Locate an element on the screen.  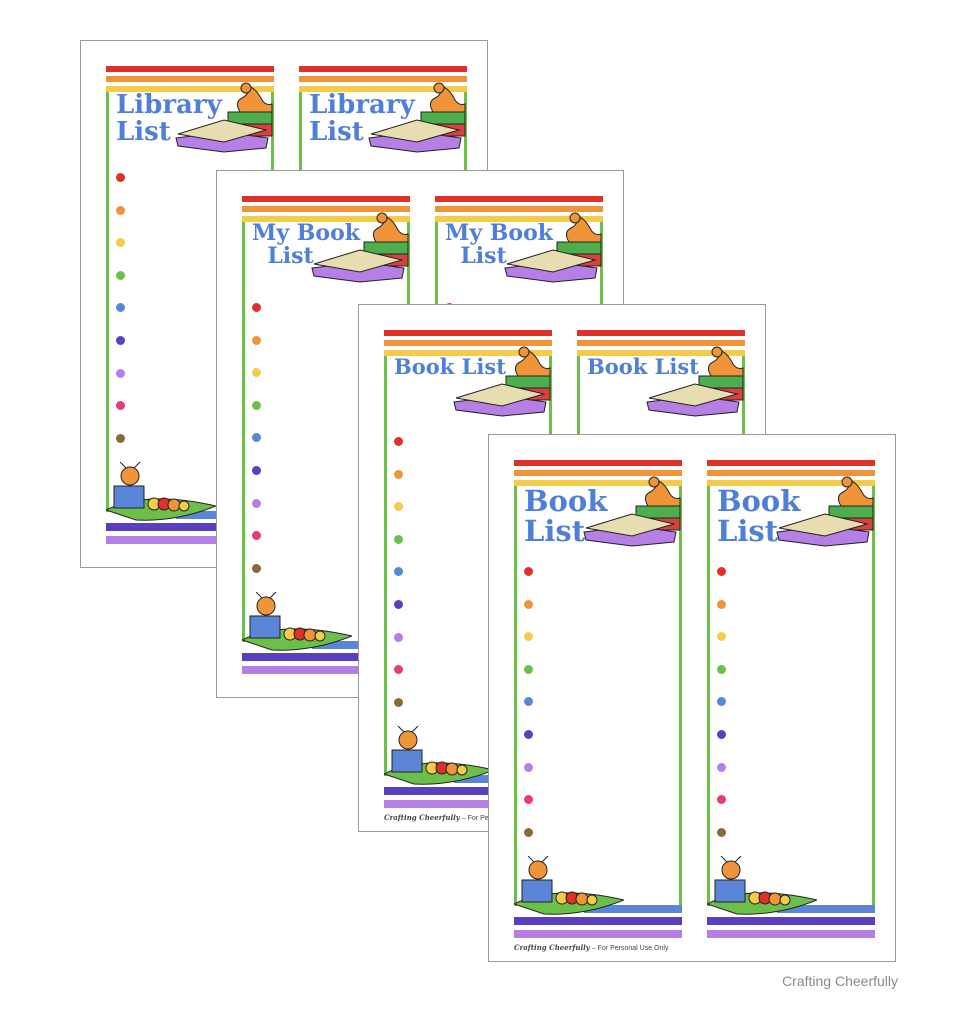
bookmark: Book List is located at coordinates (597, 699).